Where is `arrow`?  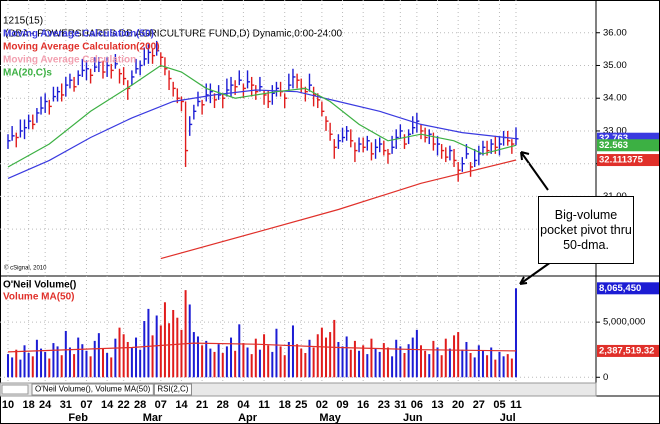 arrow is located at coordinates (534, 171).